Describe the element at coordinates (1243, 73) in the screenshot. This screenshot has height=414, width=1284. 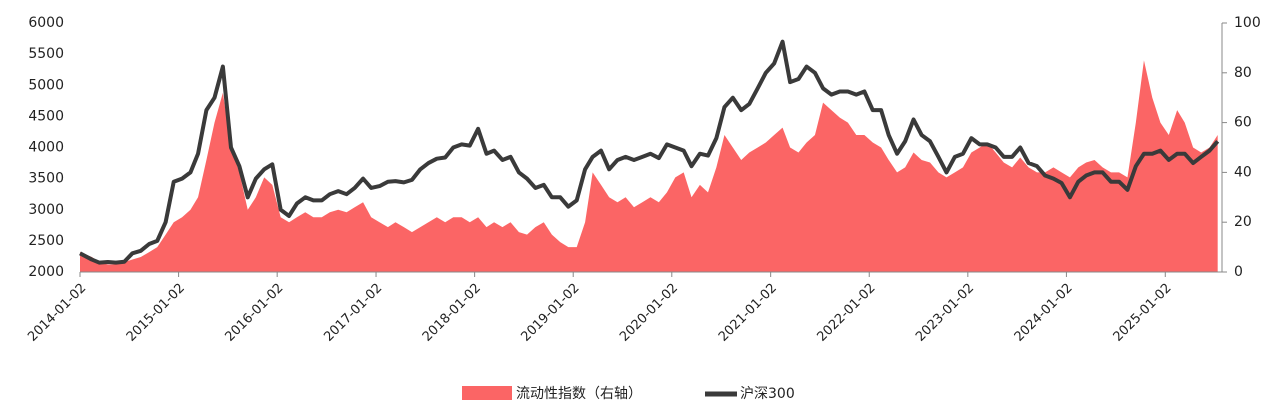
I see `y2-tick-label: 80` at that location.